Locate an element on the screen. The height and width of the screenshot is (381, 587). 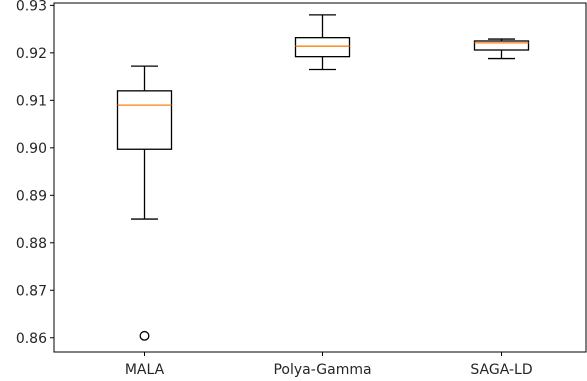
y-tick-label: 0.90 is located at coordinates (31, 149).